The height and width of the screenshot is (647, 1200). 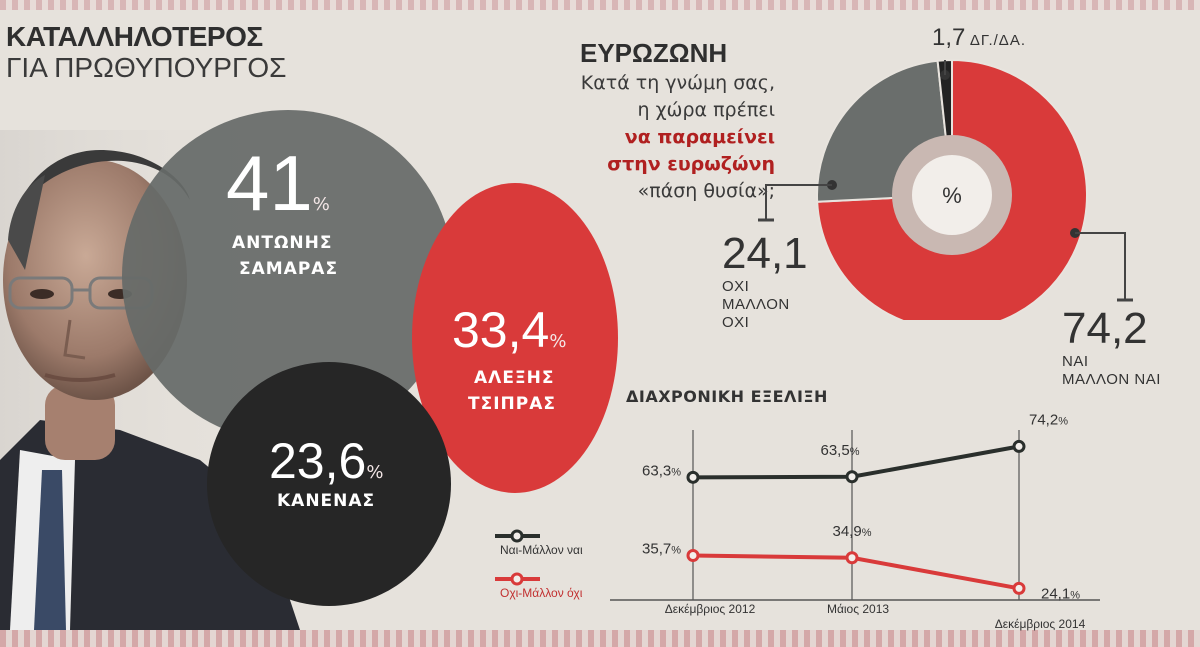 What do you see at coordinates (710, 609) in the screenshot?
I see `x-tick-label: Δεκέμβριος 2012` at bounding box center [710, 609].